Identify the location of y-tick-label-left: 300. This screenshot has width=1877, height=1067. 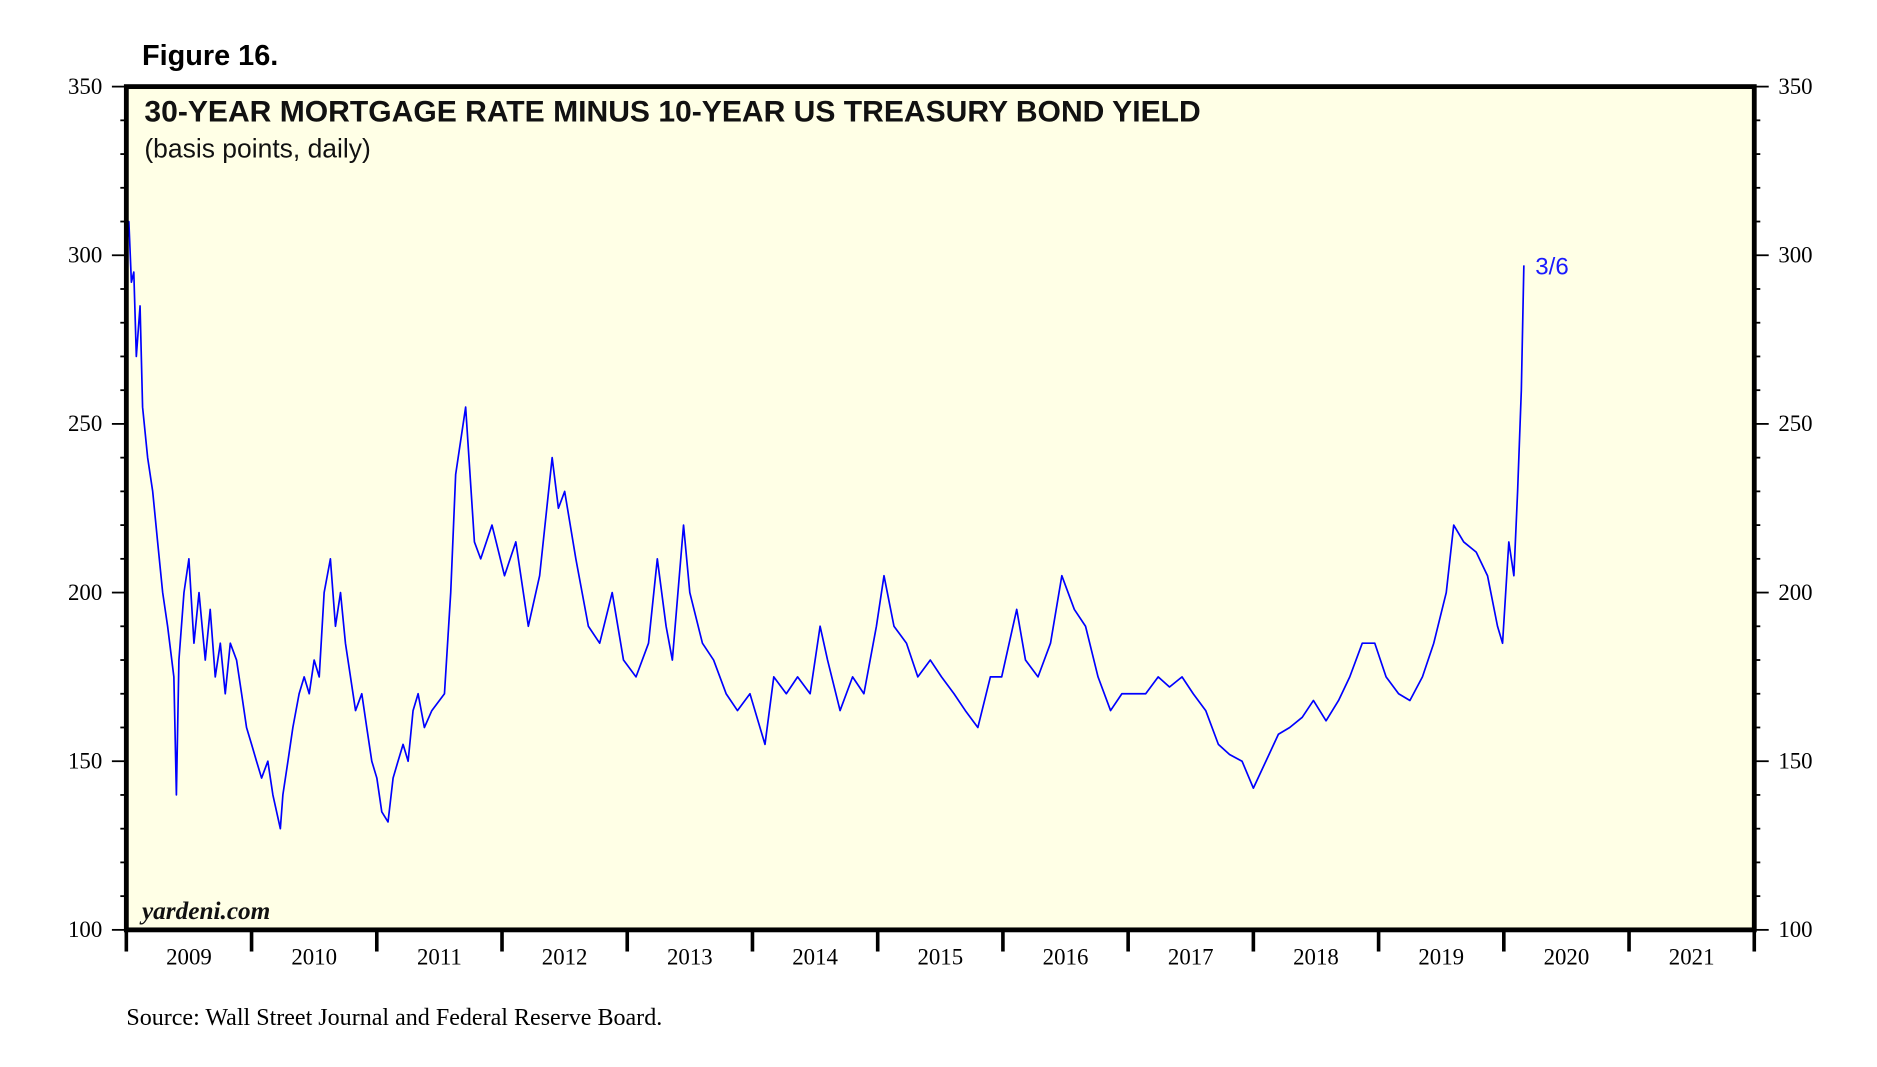
(85, 254).